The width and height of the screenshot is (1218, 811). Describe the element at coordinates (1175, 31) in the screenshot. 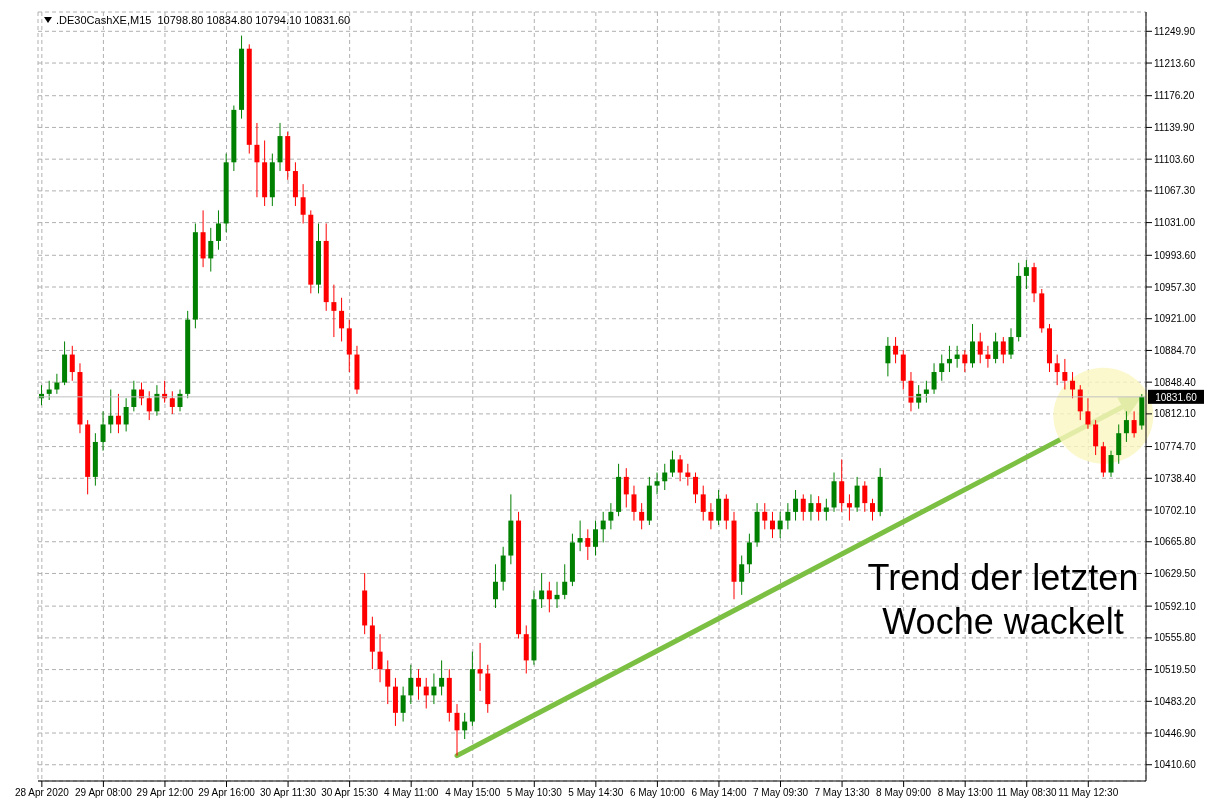

I see `y-tick-label: 11249.90` at that location.